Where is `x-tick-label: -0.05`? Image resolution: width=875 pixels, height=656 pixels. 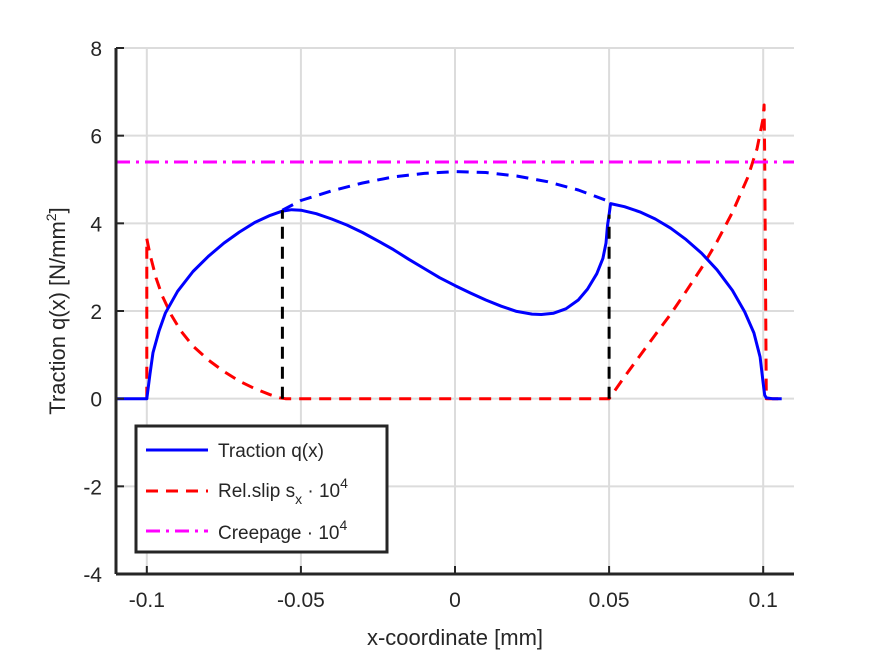
x-tick-label: -0.05 is located at coordinates (301, 600).